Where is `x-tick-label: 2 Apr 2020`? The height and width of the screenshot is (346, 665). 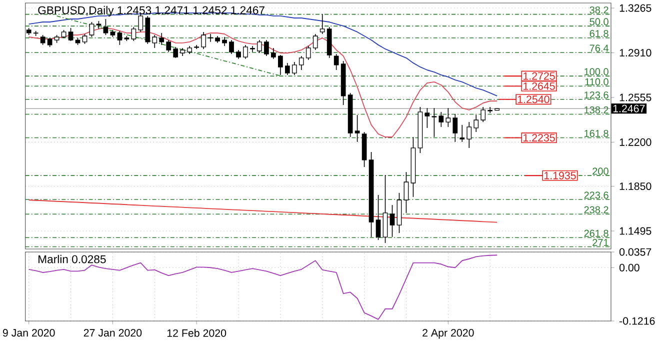
x-tick-label: 2 Apr 2020 is located at coordinates (448, 334).